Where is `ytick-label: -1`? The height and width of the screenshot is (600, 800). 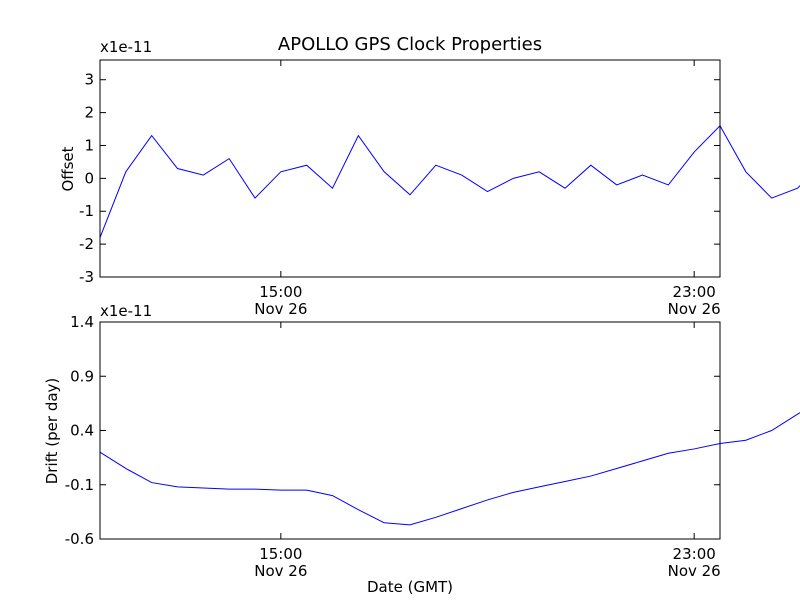
ytick-label: -1 is located at coordinates (86, 211).